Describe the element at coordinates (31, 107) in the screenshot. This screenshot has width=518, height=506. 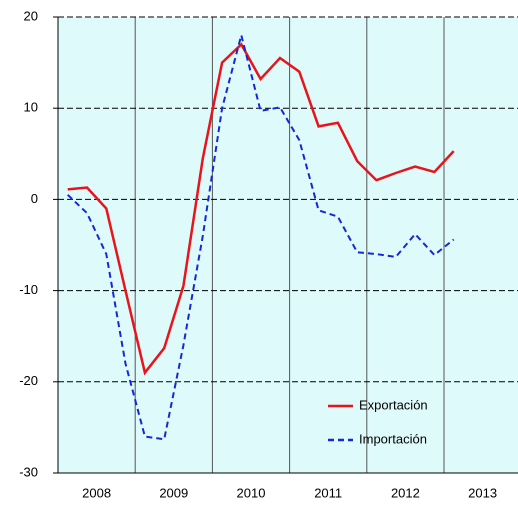
I see `y-tick-label: 10` at that location.